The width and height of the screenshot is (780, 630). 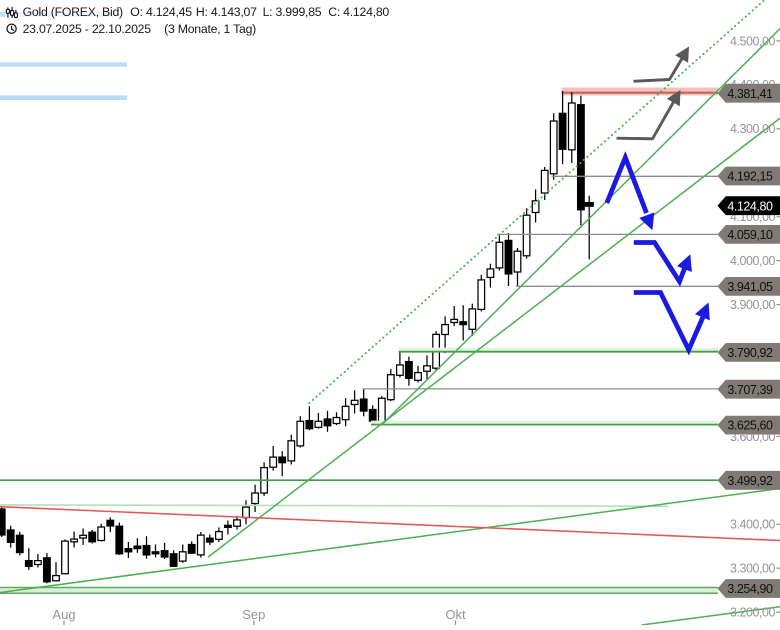 What do you see at coordinates (750, 177) in the screenshot?
I see `svg-text: 4.192,15` at bounding box center [750, 177].